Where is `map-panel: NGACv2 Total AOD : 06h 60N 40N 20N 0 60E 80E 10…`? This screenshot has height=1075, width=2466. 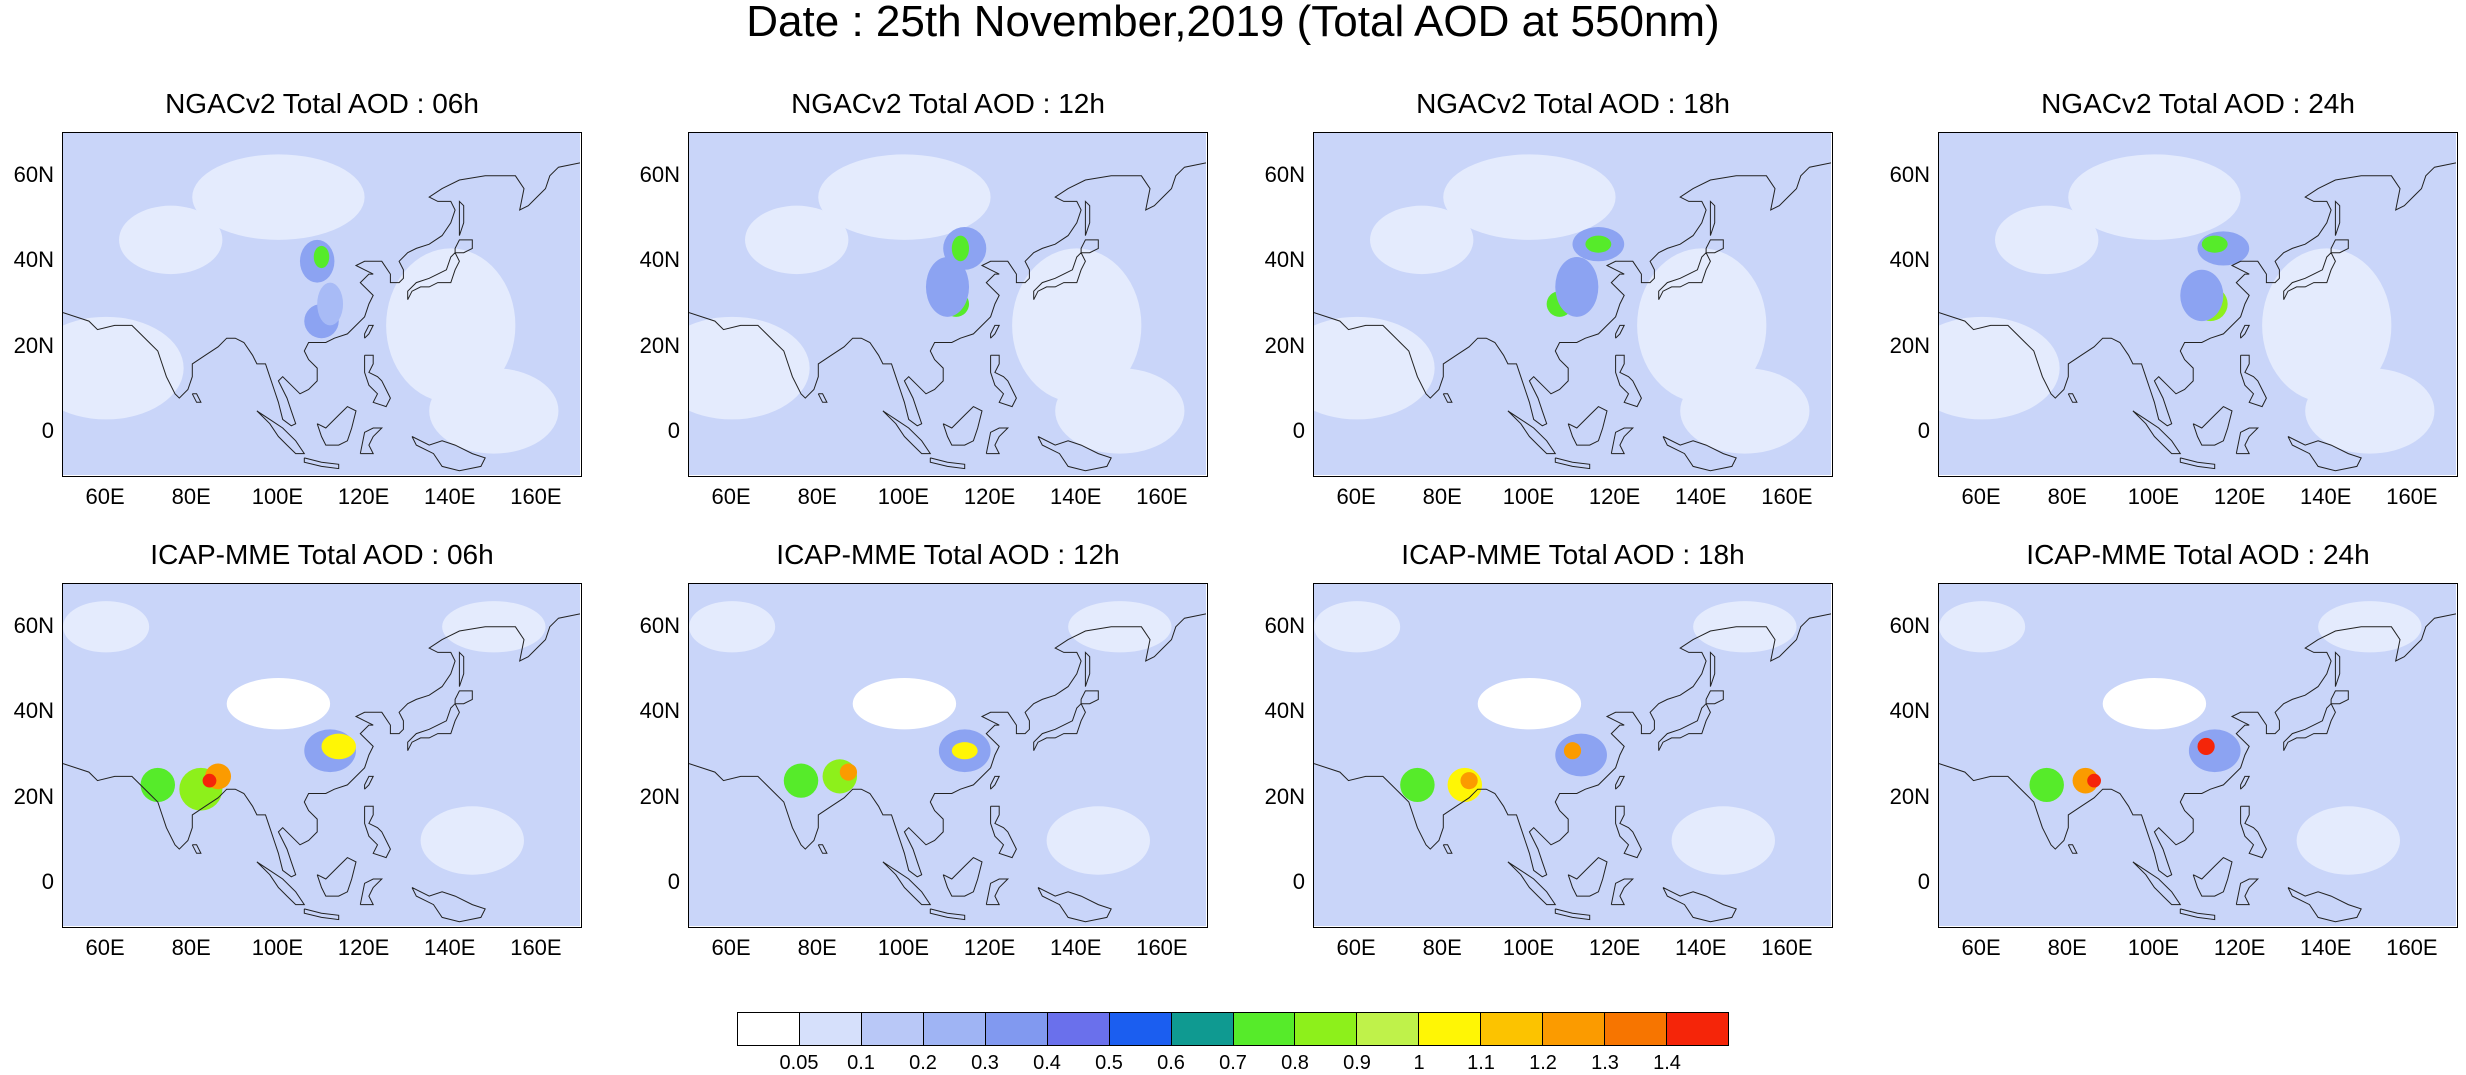 map-panel: NGACv2 Total AOD : 06h 60N 40N 20N 0 60E 80E 10… is located at coordinates (298, 298).